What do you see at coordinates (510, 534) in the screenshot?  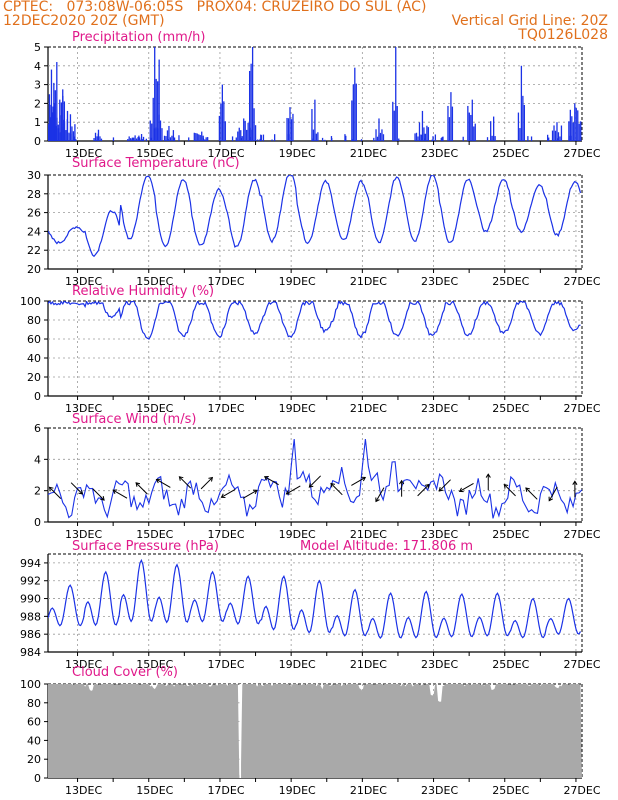 I see `xtick-label-3-6: 25DEC` at bounding box center [510, 534].